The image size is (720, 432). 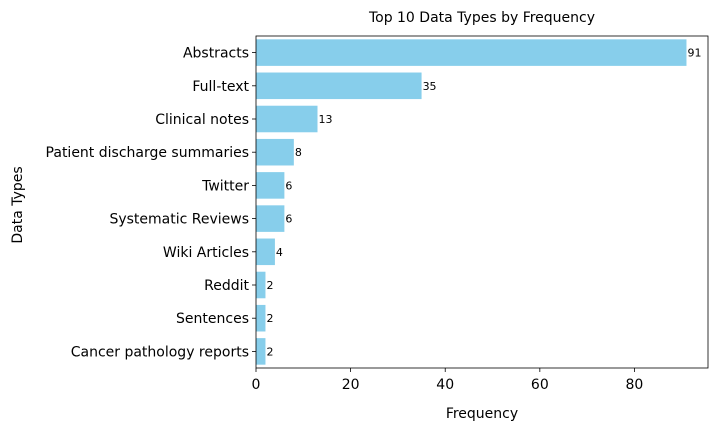 I want to click on x-tick-label: 40, so click(x=445, y=385).